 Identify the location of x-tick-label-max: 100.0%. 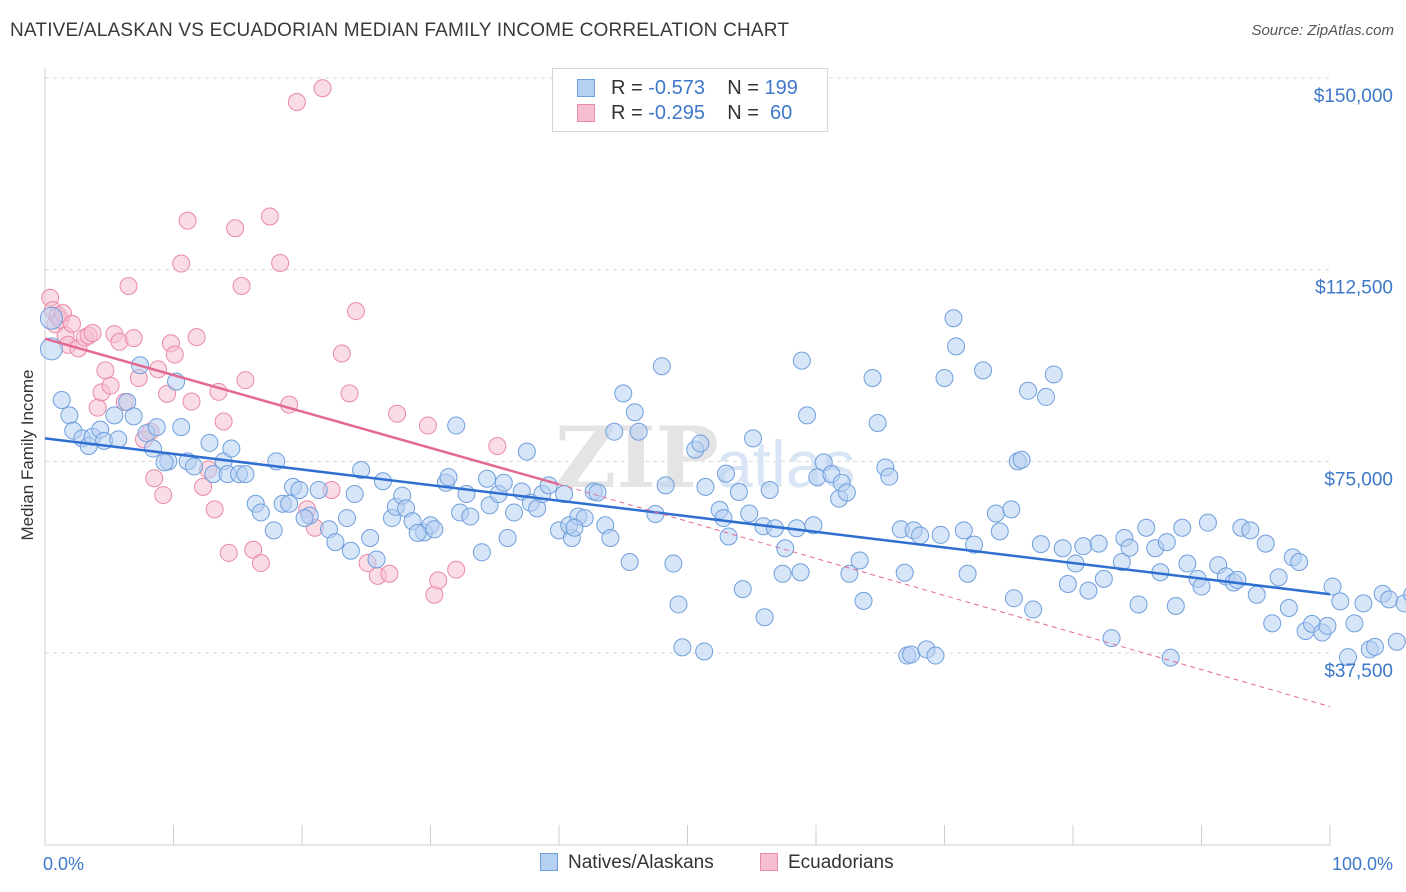
(1362, 864).